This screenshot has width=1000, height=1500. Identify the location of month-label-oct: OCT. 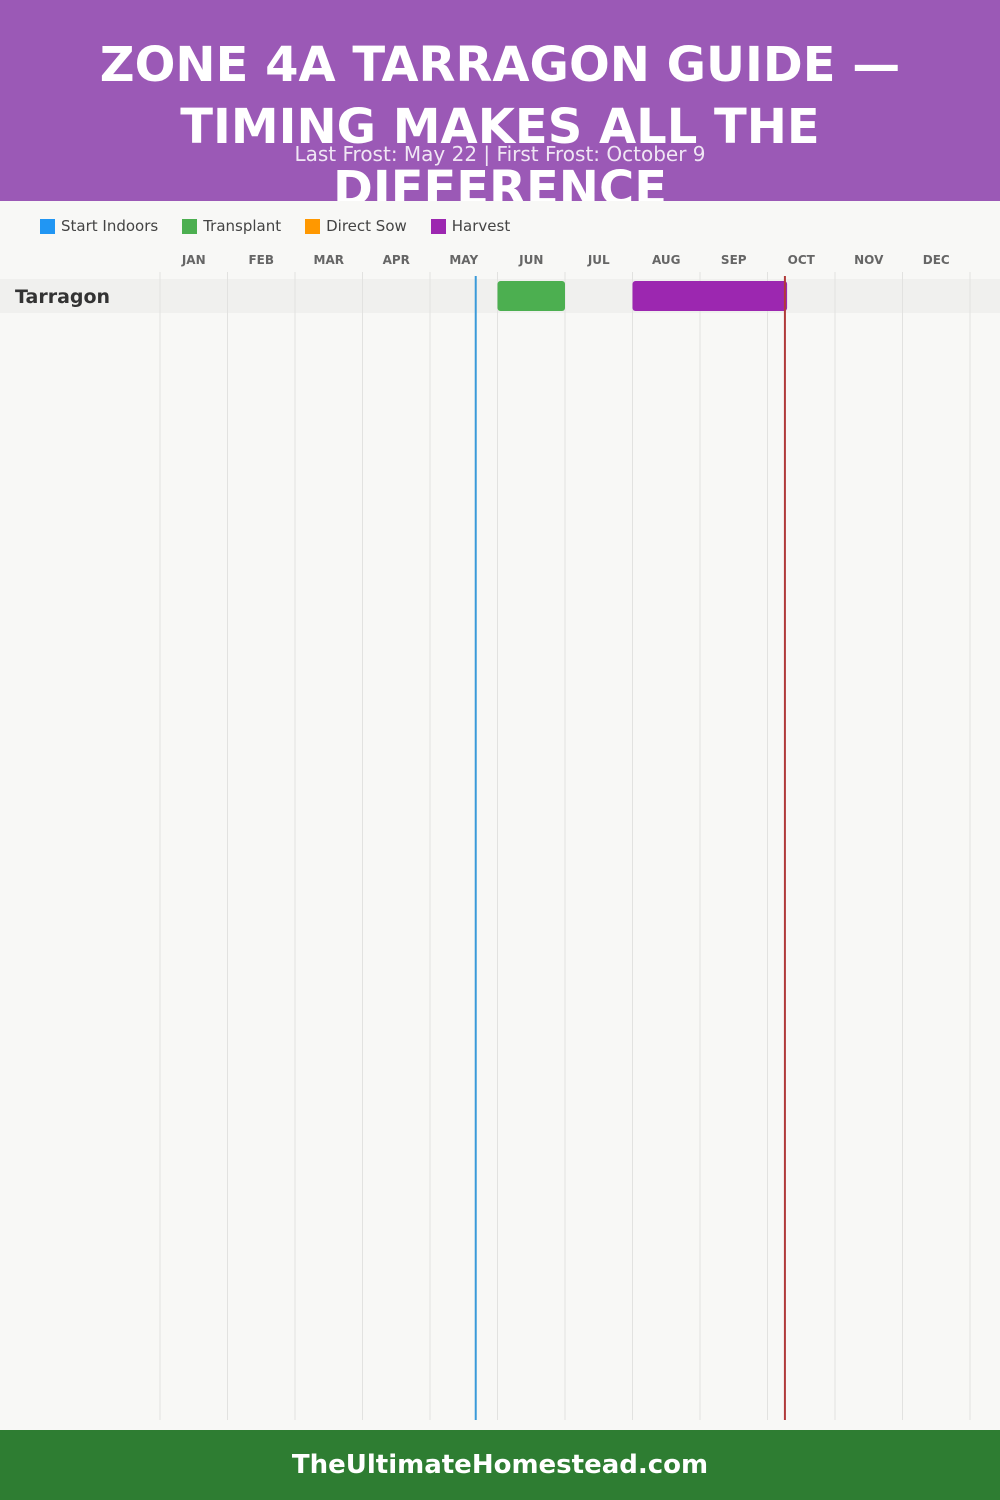
(802, 260).